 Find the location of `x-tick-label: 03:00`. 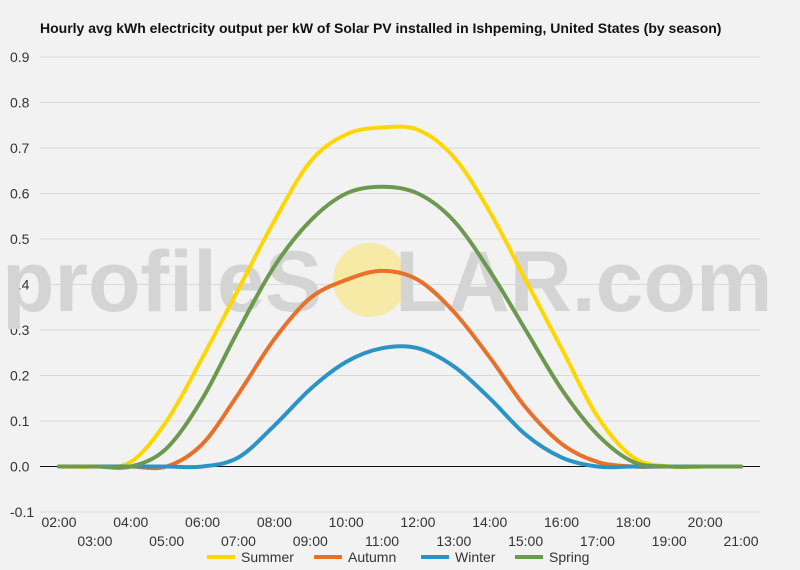

x-tick-label: 03:00 is located at coordinates (94, 541).